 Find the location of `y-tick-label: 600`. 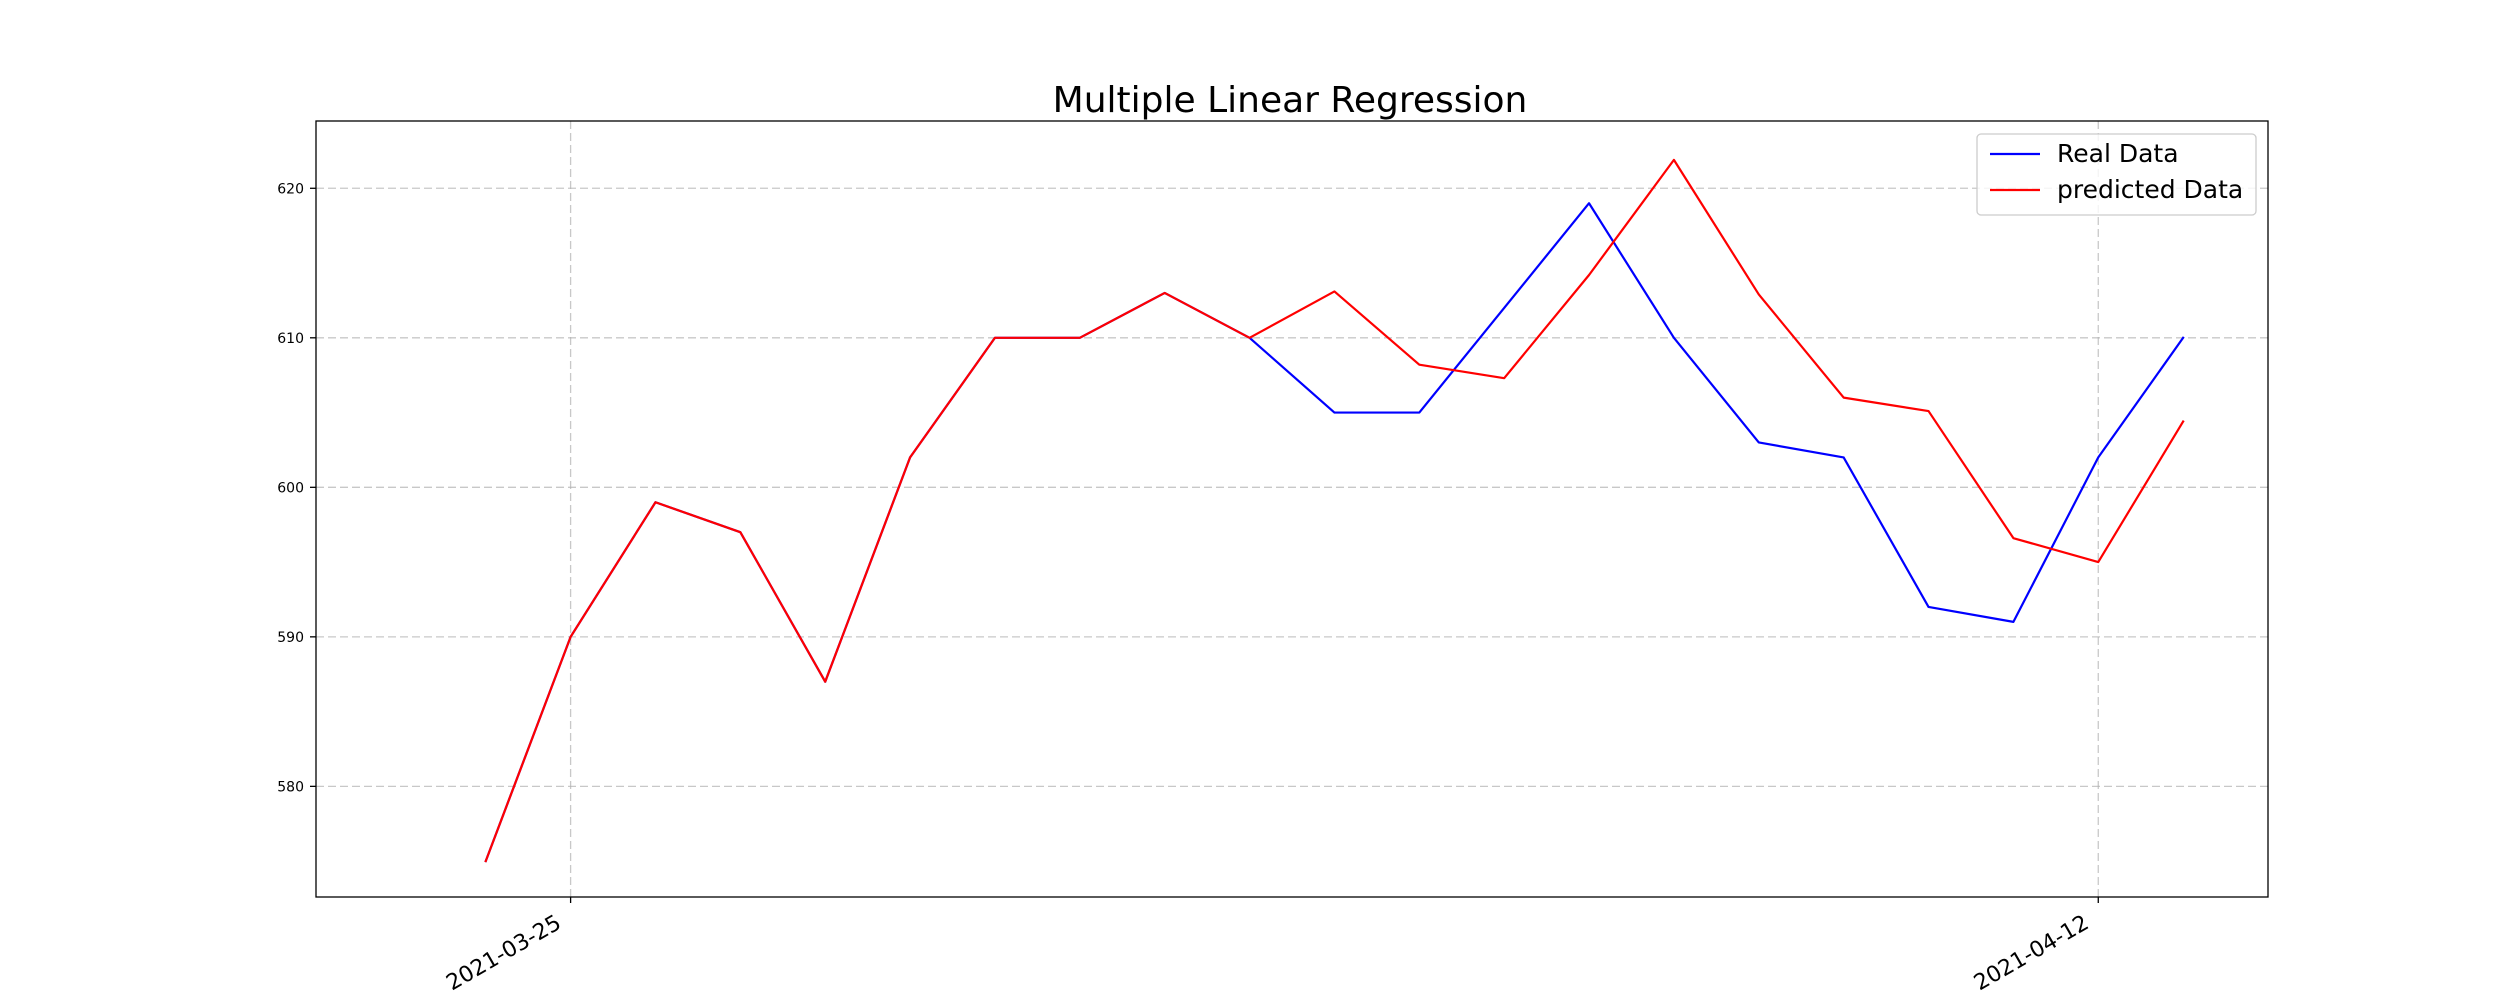

y-tick-label: 600 is located at coordinates (290, 488).